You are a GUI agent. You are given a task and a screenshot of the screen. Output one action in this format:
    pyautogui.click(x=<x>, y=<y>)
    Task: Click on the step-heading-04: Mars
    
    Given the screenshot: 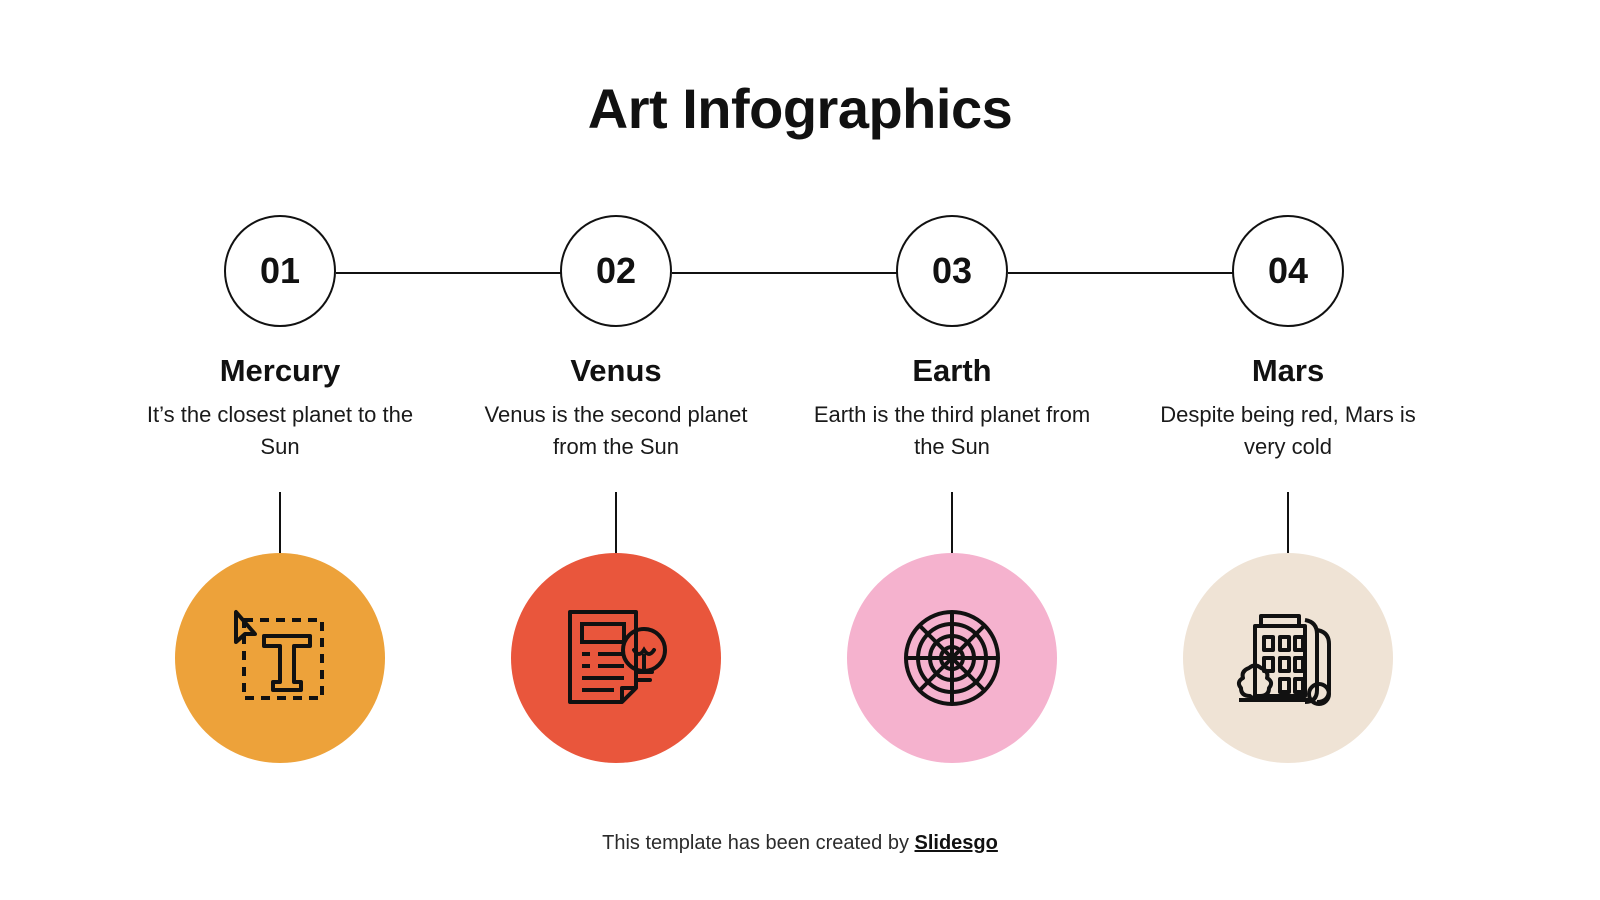 What is the action you would take?
    pyautogui.click(x=1288, y=370)
    